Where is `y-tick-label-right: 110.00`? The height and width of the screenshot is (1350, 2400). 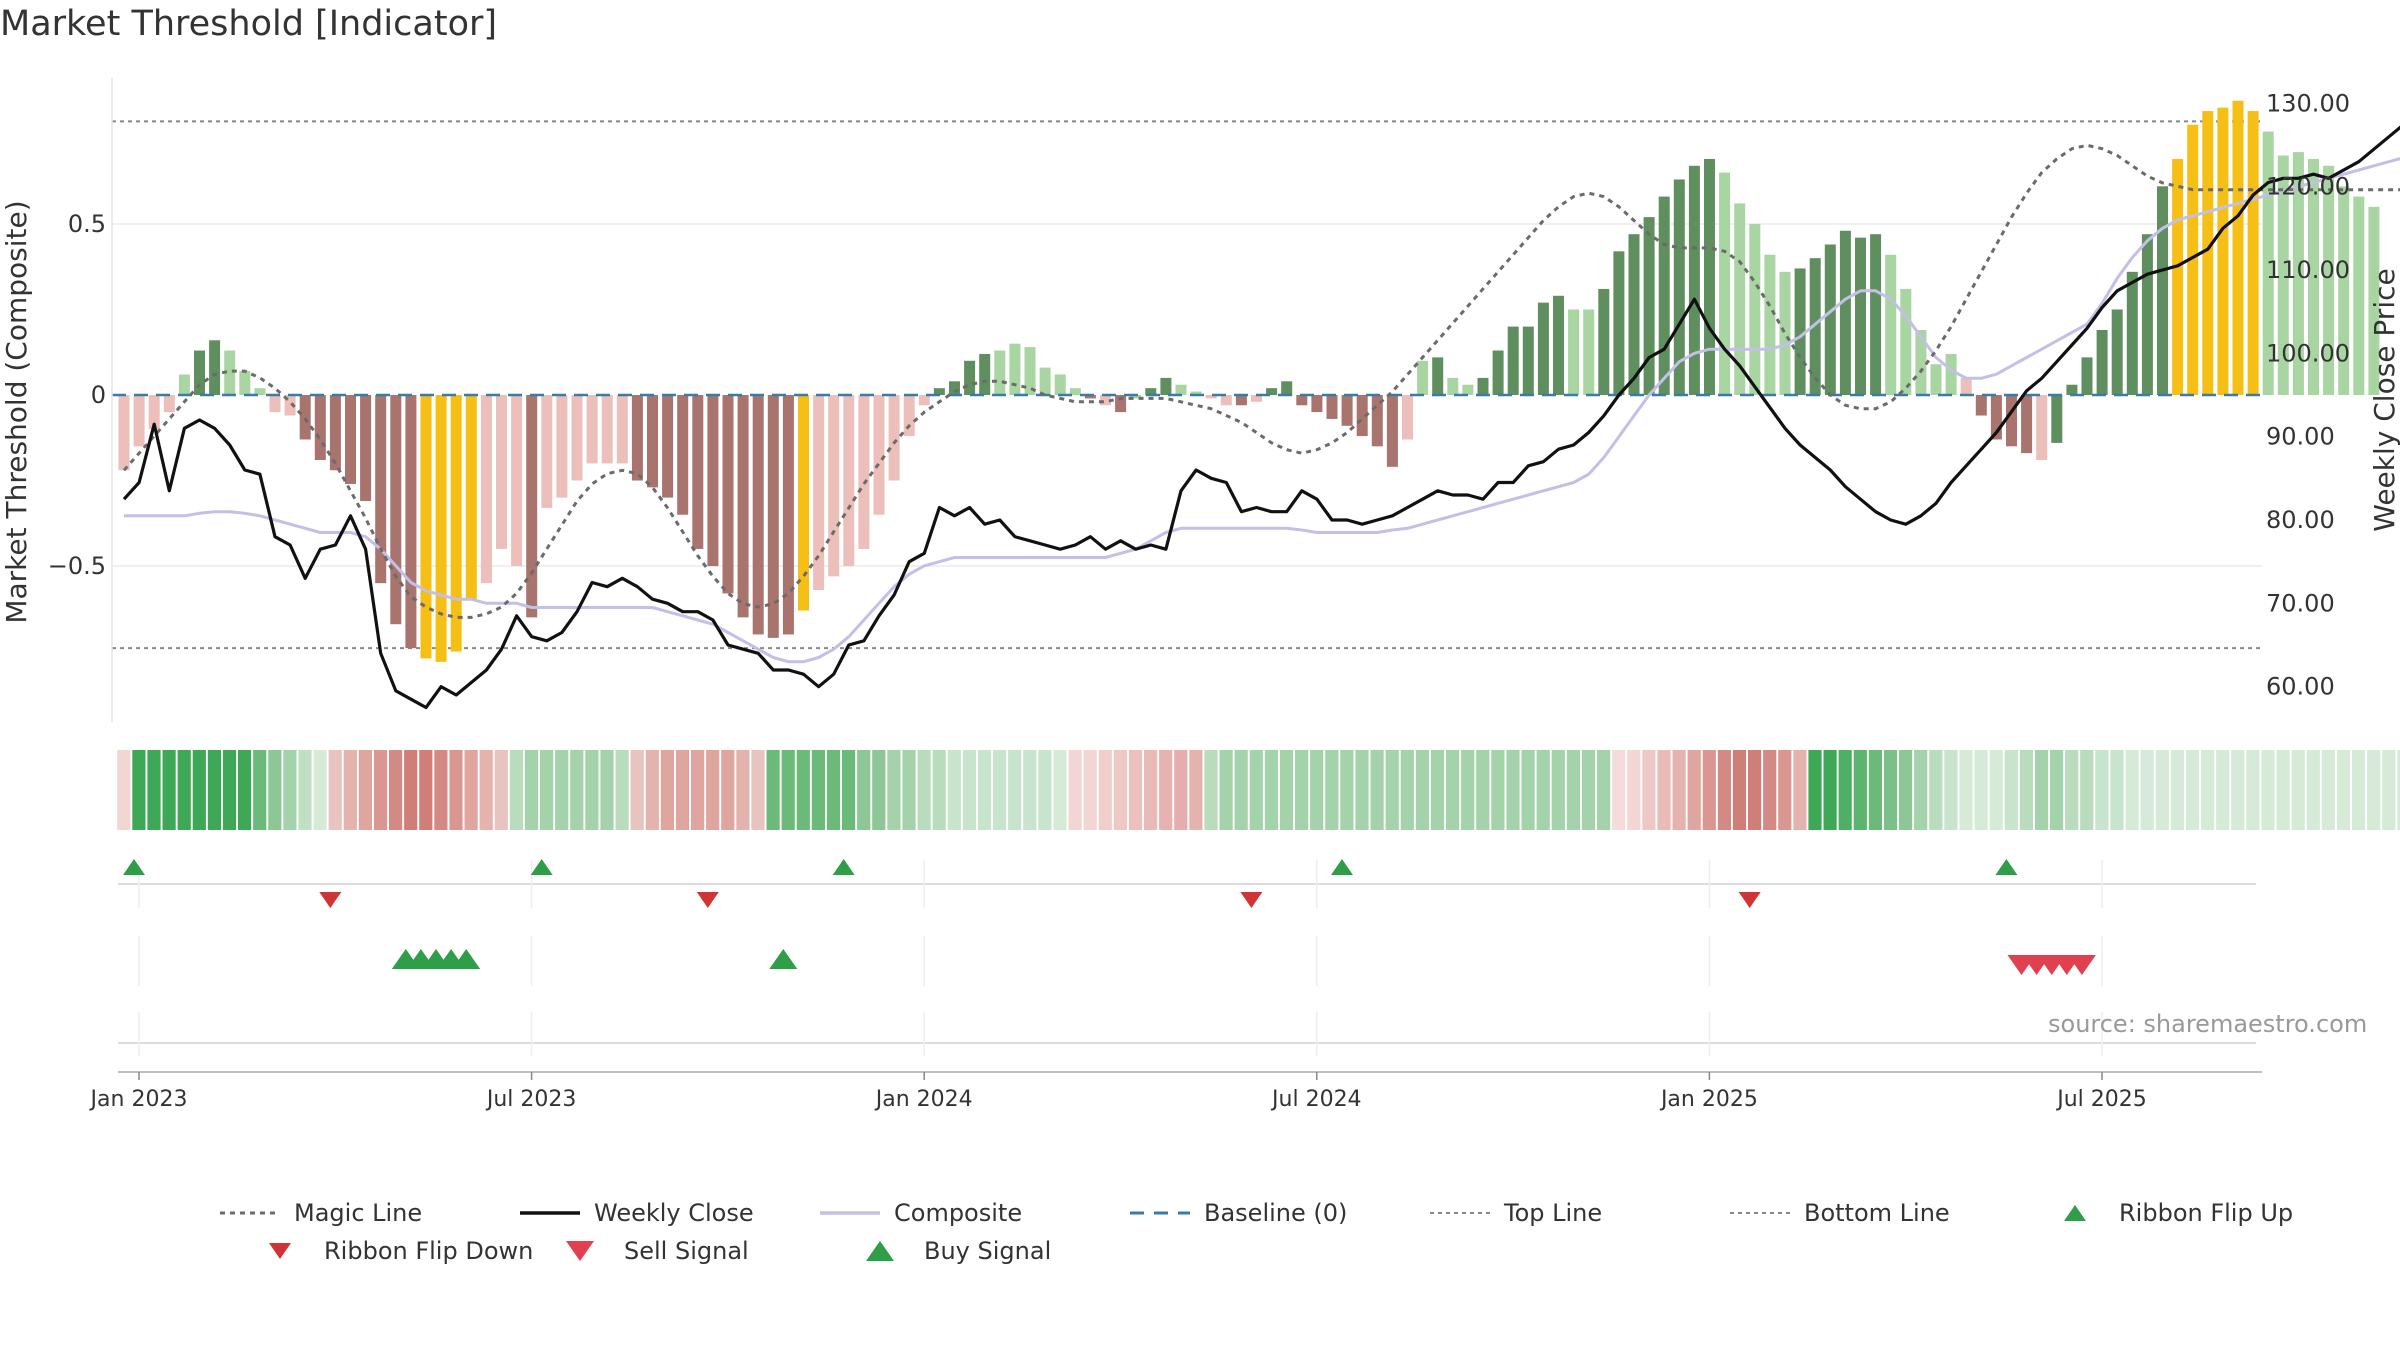 y-tick-label-right: 110.00 is located at coordinates (2308, 270).